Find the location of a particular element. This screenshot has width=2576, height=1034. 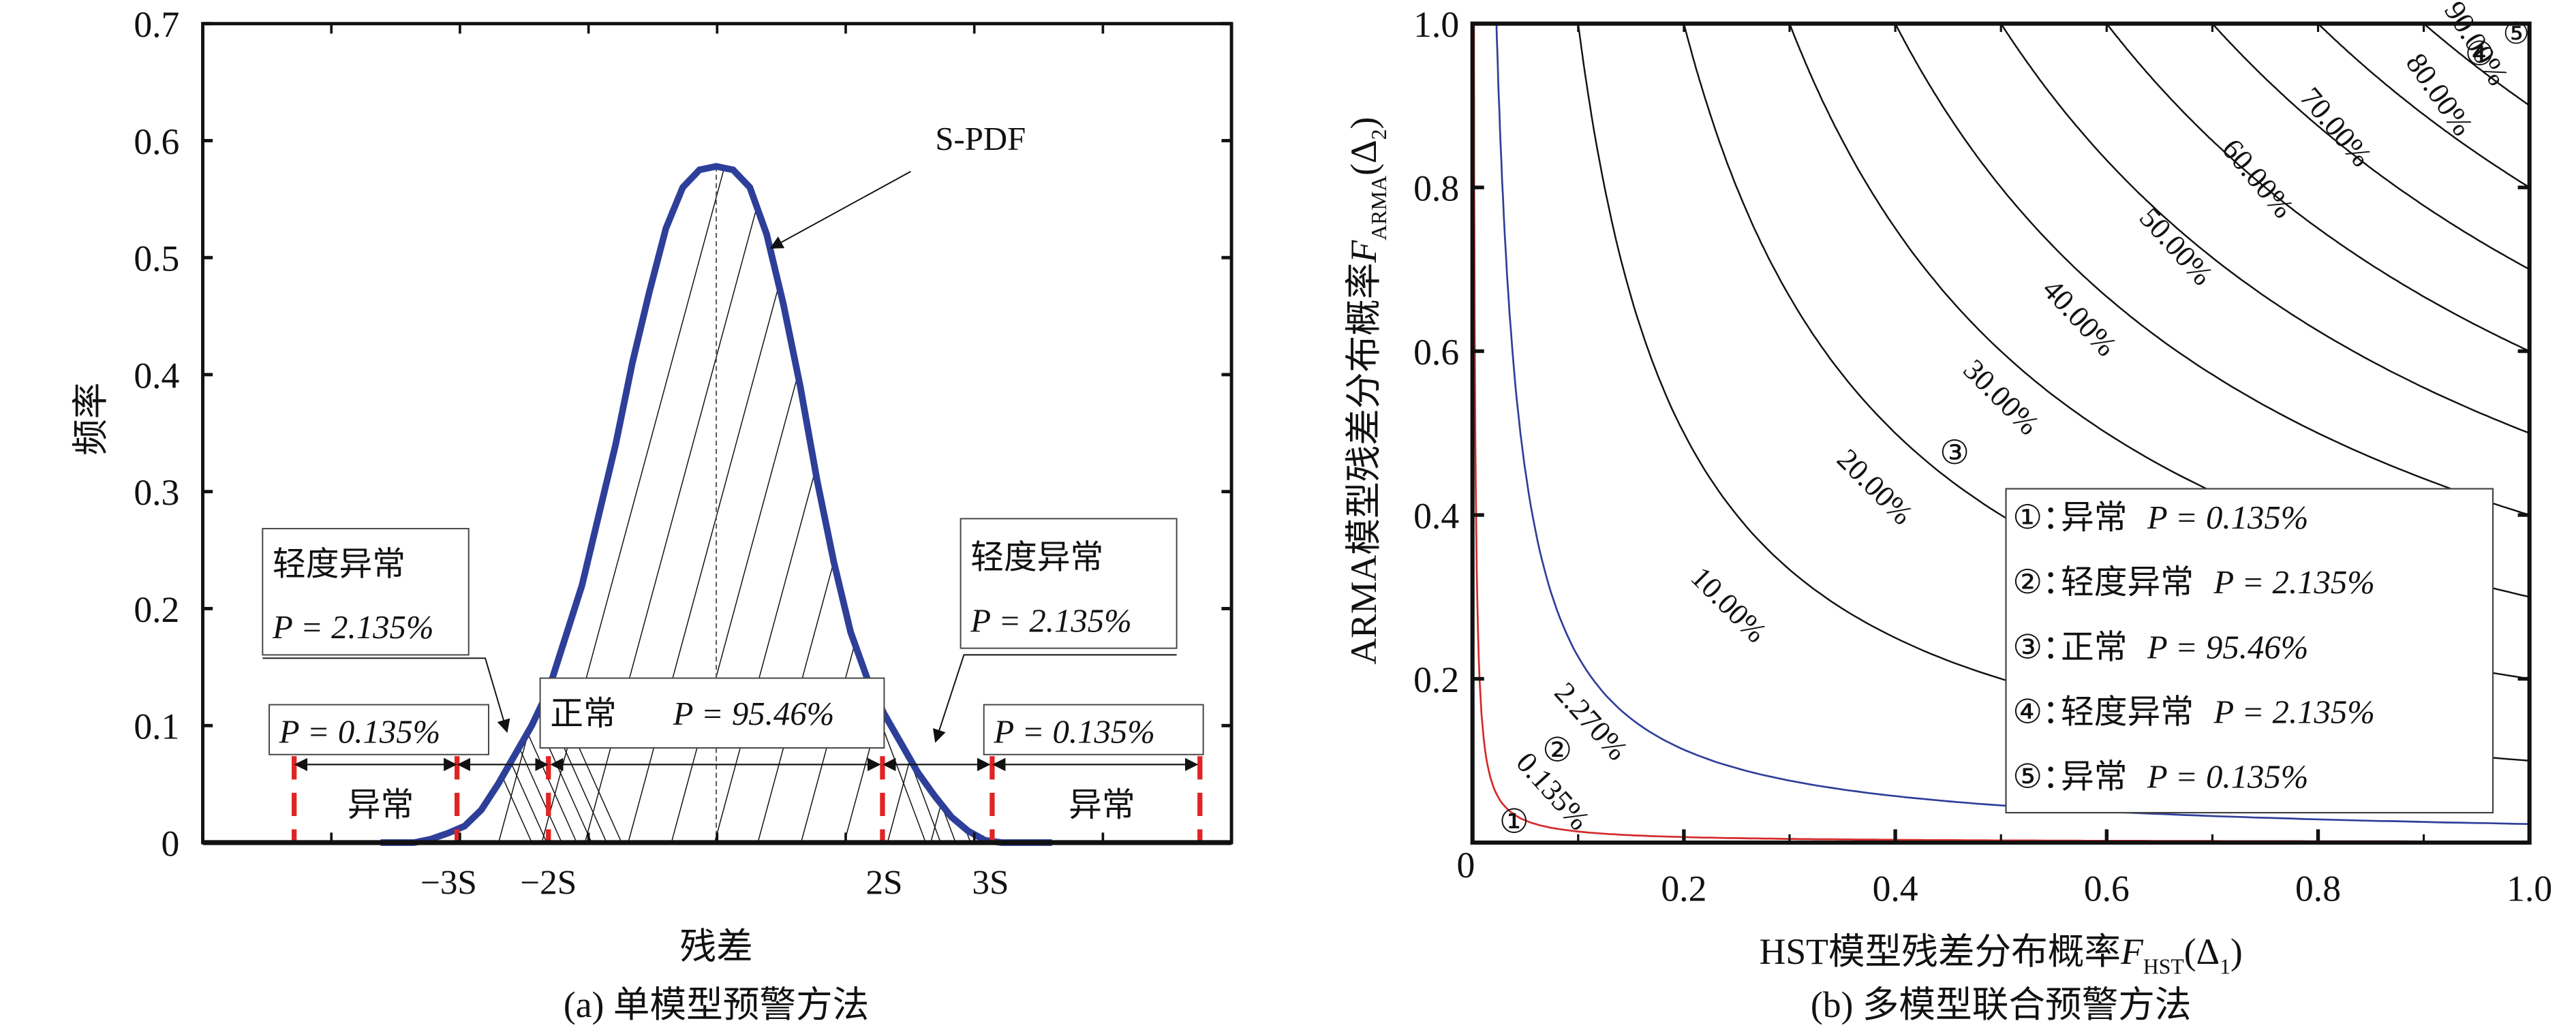

legend-probability: P = 2.135% is located at coordinates (2294, 582).